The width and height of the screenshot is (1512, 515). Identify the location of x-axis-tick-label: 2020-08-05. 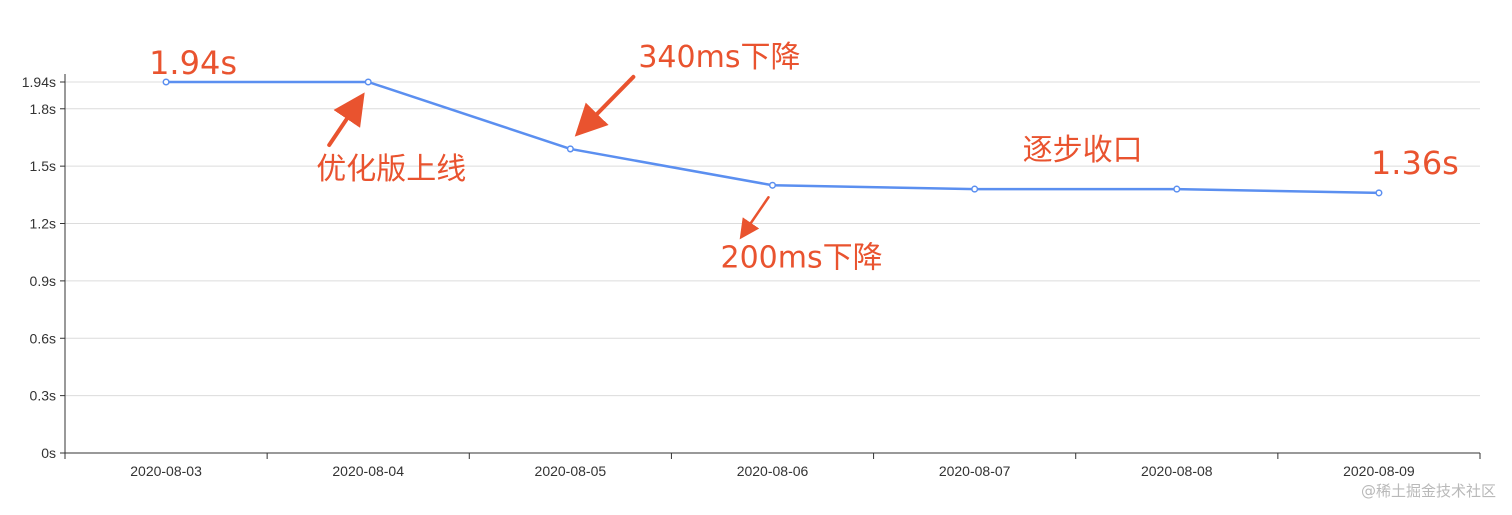
(571, 471).